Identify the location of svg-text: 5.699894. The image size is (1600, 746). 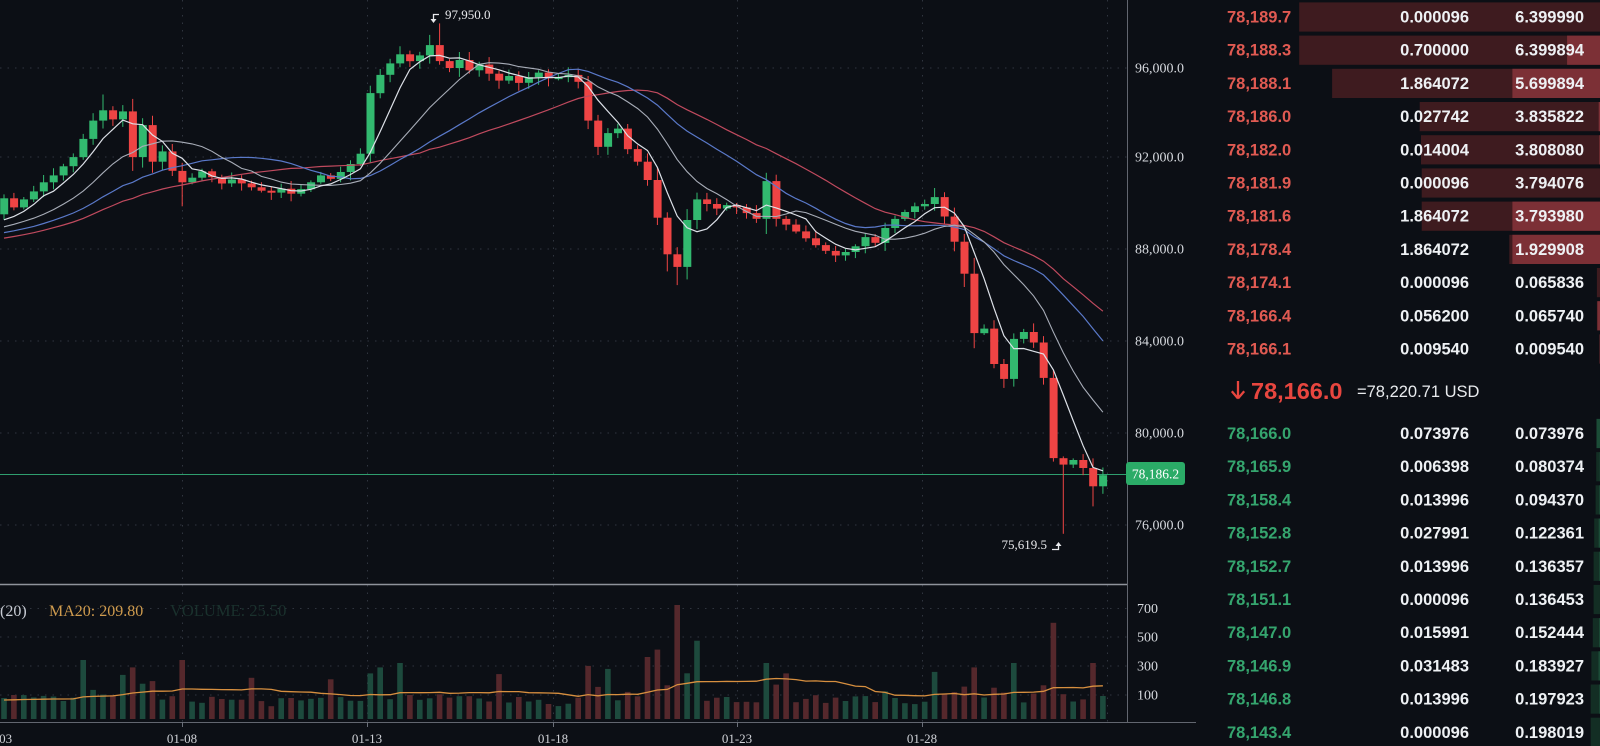
(1550, 84).